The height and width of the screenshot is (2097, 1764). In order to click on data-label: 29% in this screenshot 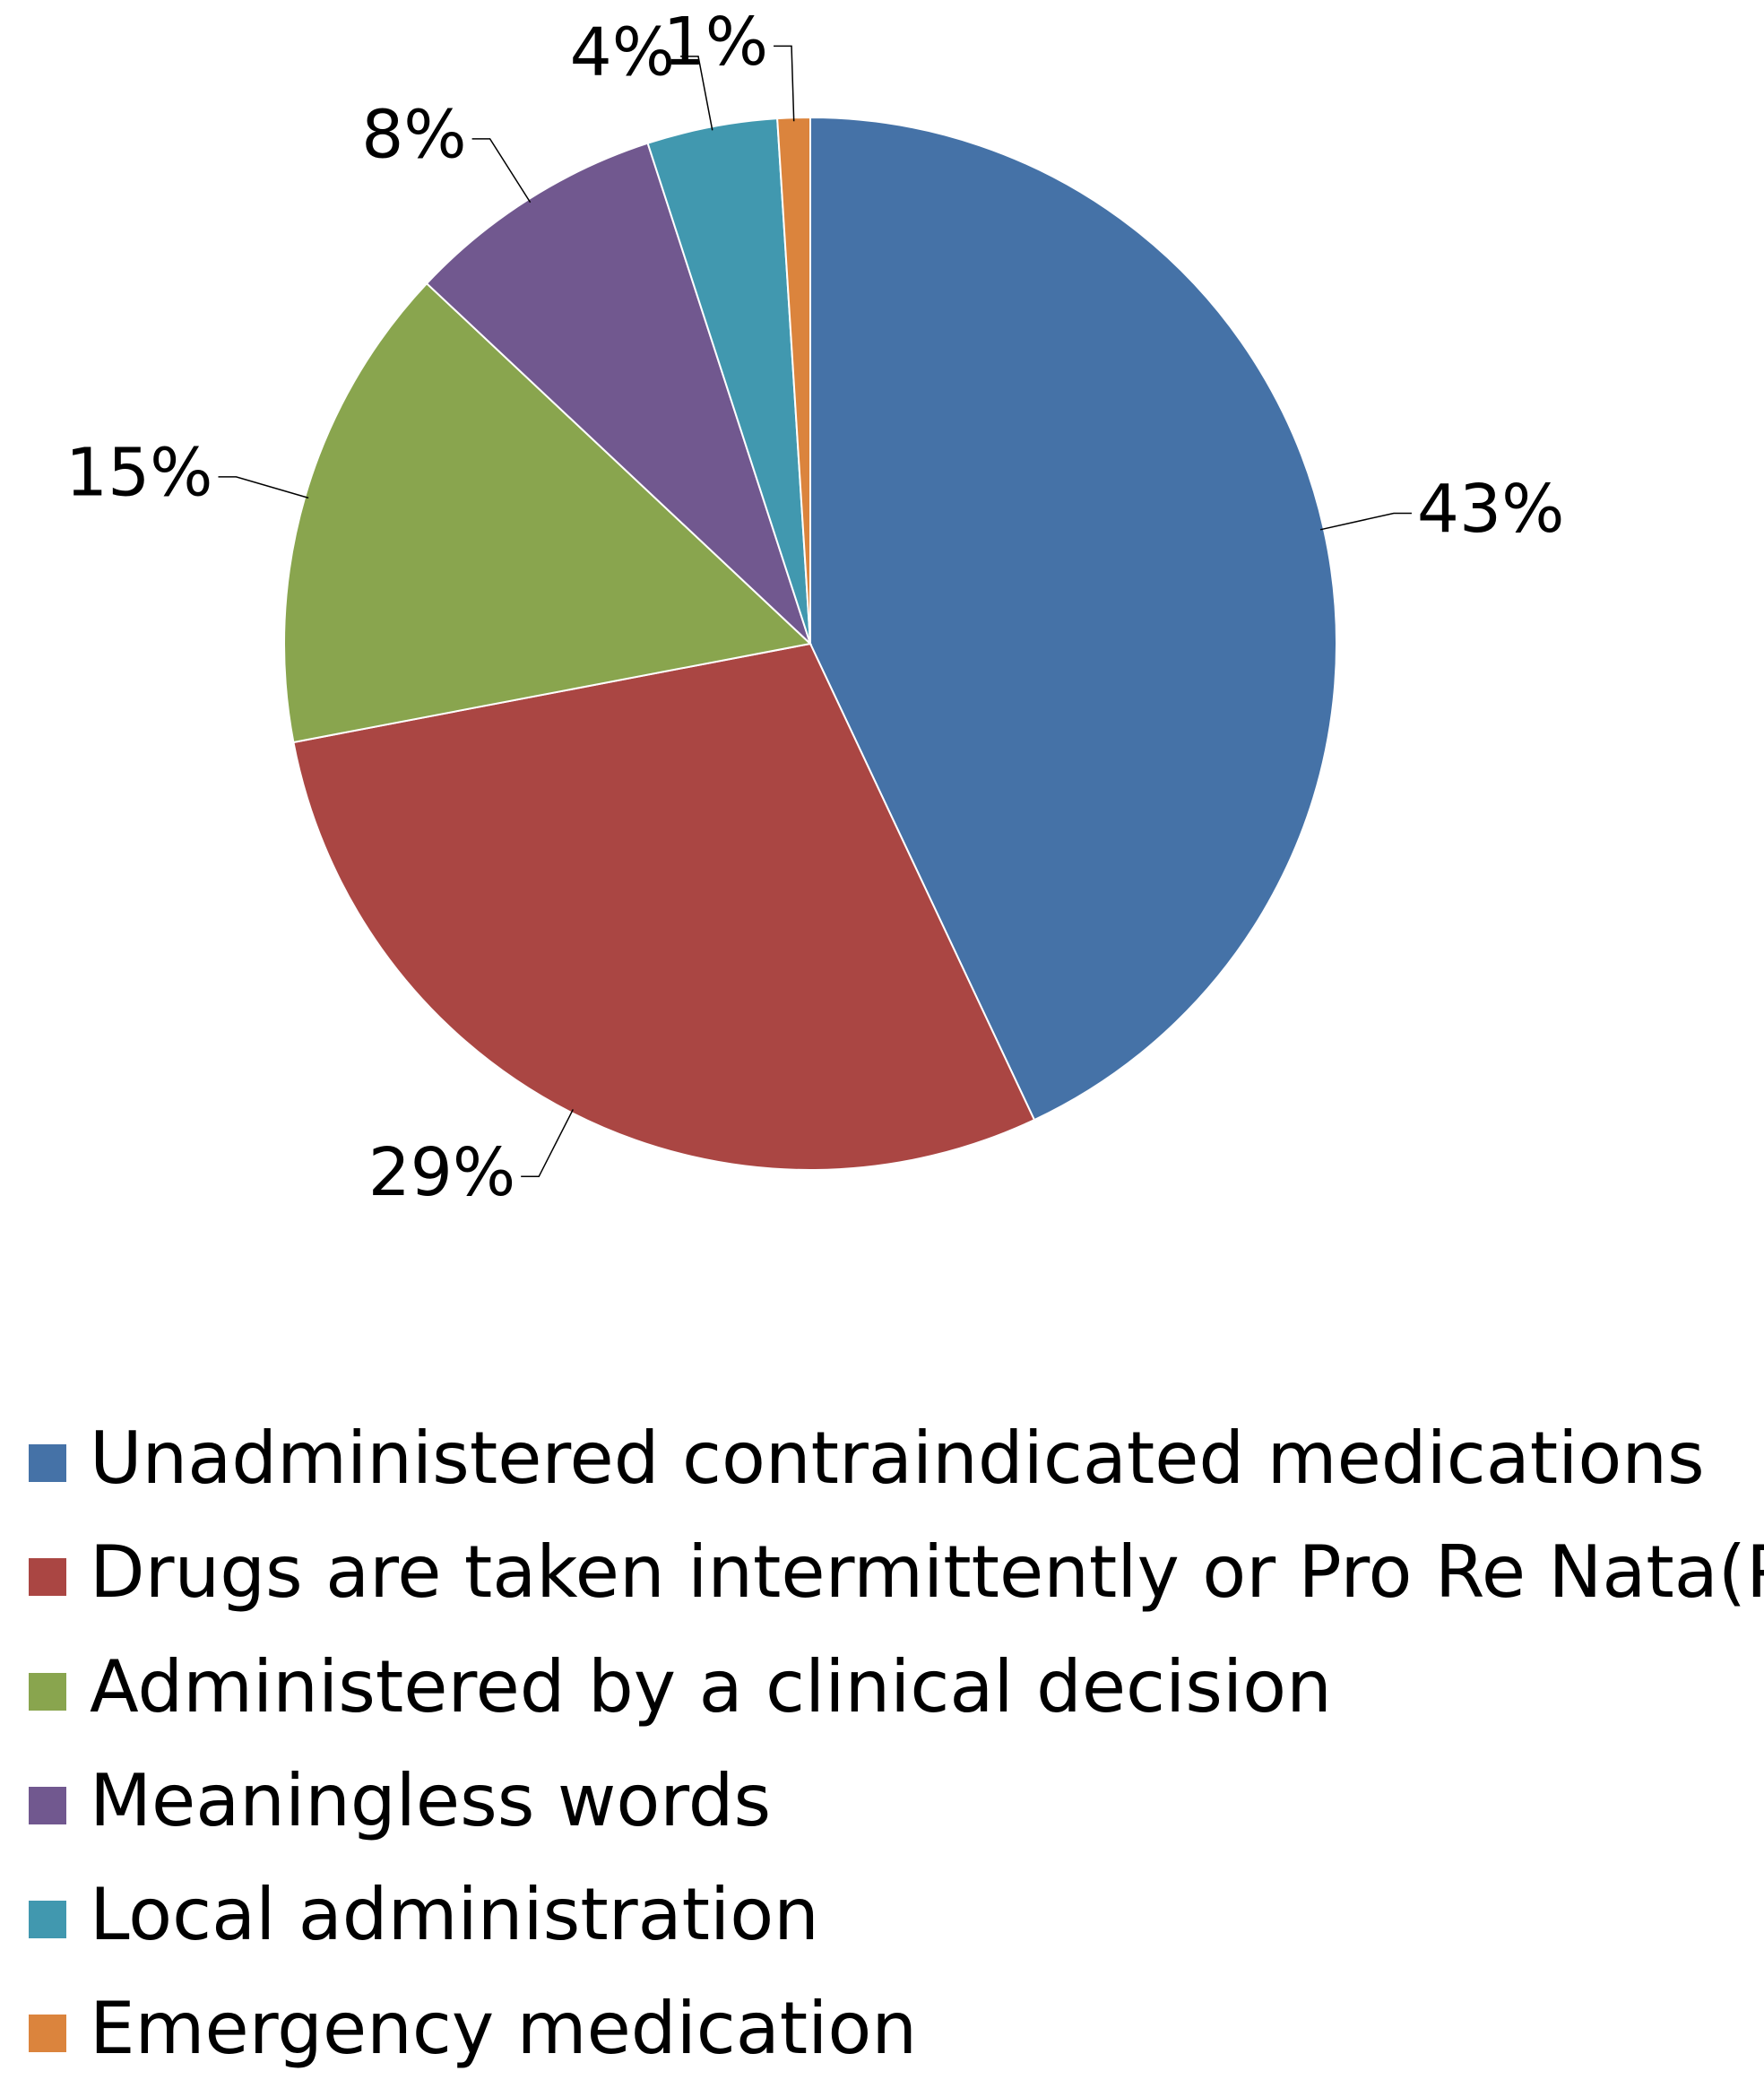, I will do `click(441, 1172)`.